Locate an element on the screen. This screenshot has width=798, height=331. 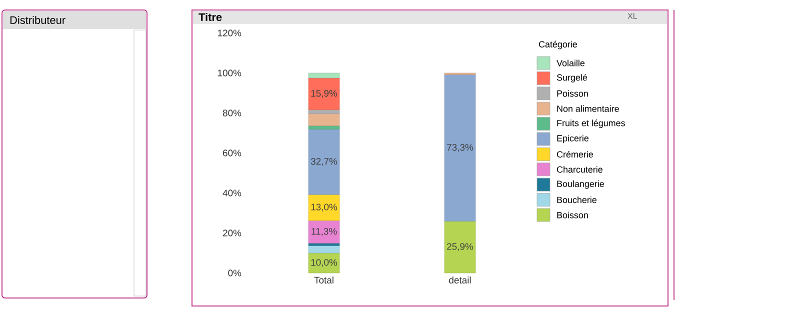
data-label: 15,9% is located at coordinates (324, 94).